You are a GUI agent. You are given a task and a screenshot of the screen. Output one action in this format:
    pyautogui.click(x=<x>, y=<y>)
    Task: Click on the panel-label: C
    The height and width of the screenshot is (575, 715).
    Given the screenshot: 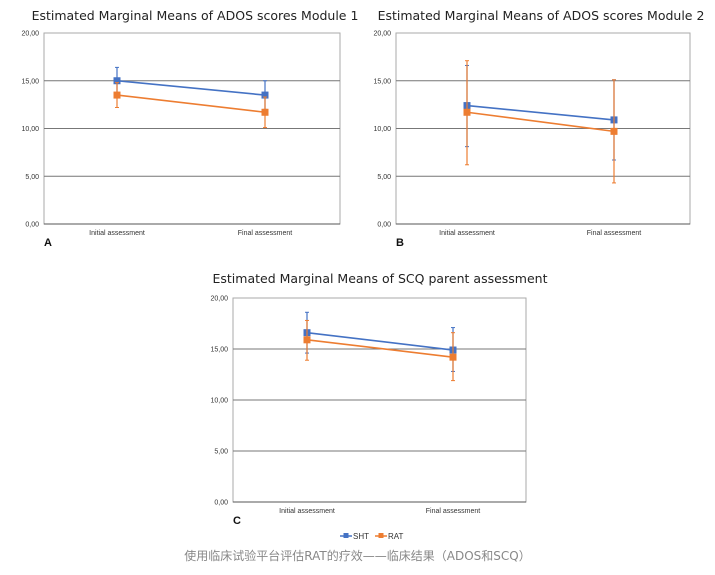 What is the action you would take?
    pyautogui.click(x=237, y=521)
    